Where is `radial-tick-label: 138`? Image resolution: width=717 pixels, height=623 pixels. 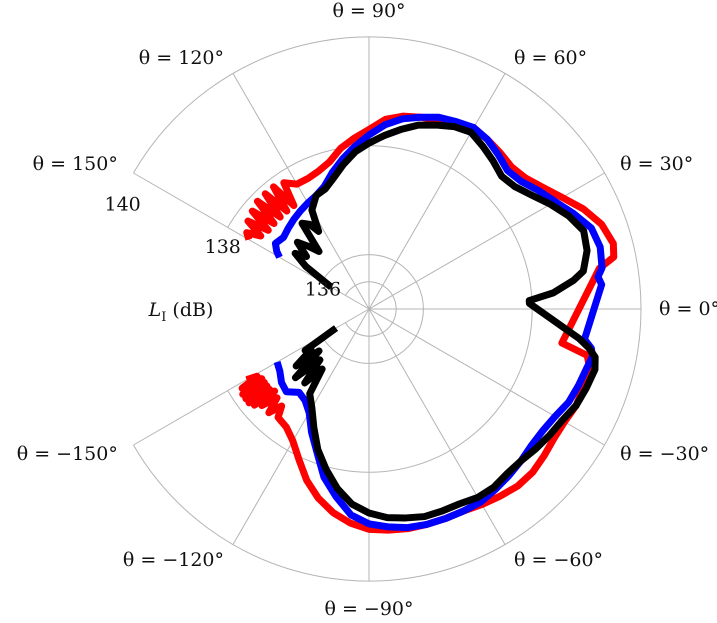 radial-tick-label: 138 is located at coordinates (223, 247).